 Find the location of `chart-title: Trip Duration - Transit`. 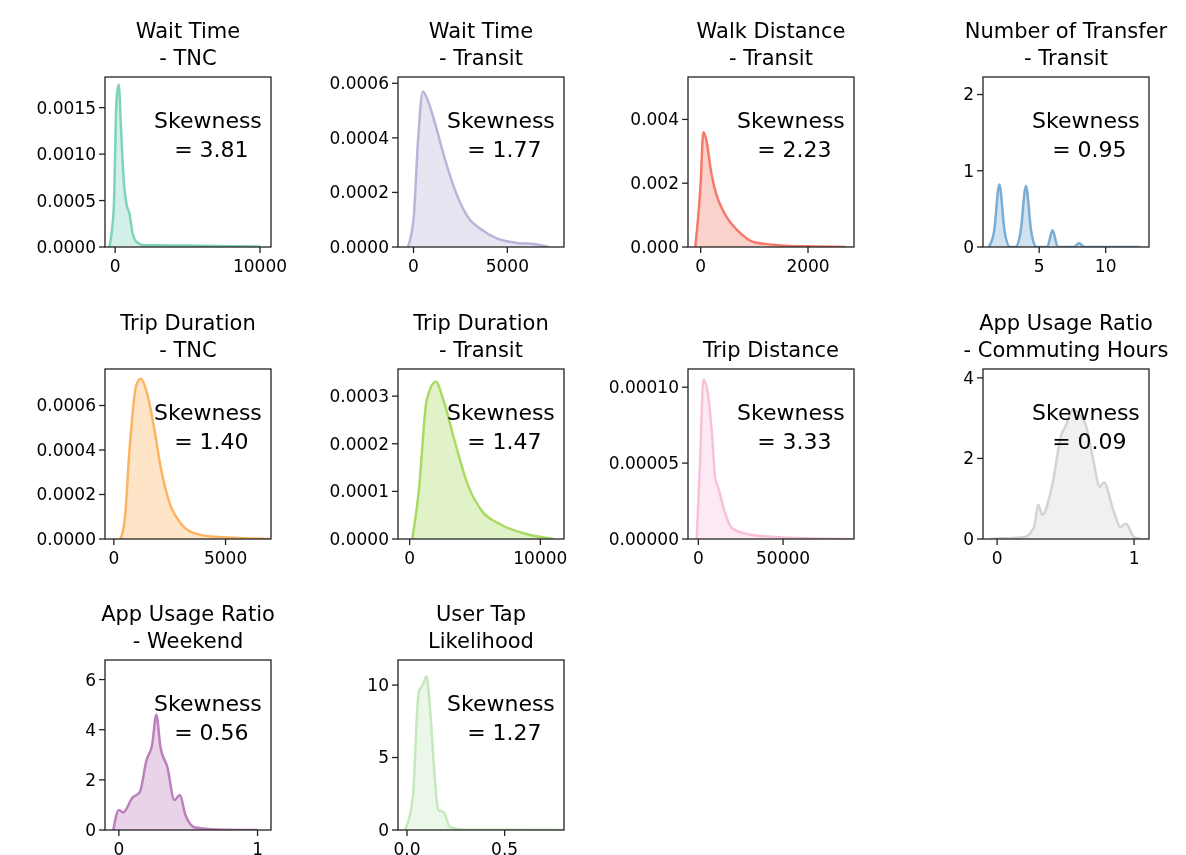

chart-title: Trip Duration - Transit is located at coordinates (480, 336).